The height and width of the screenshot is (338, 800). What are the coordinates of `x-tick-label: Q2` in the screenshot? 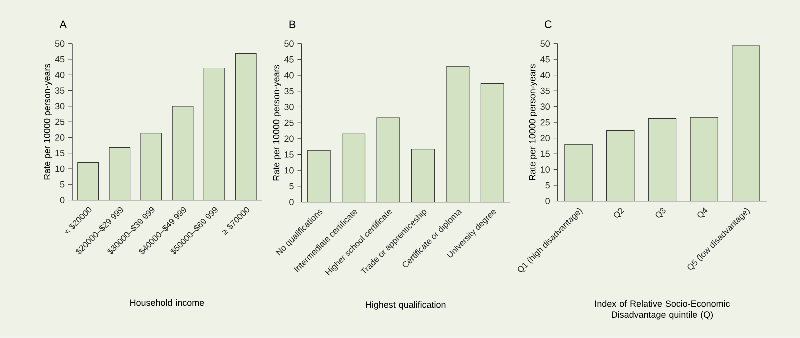 It's located at (619, 213).